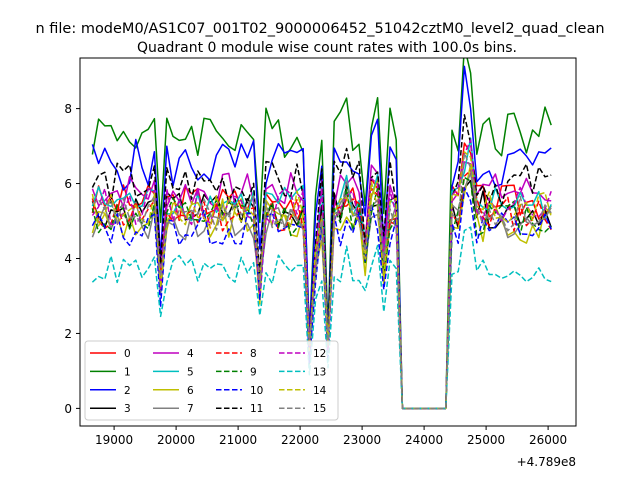 This screenshot has height=480, width=640. I want to click on y-tick-label: 4, so click(68, 259).